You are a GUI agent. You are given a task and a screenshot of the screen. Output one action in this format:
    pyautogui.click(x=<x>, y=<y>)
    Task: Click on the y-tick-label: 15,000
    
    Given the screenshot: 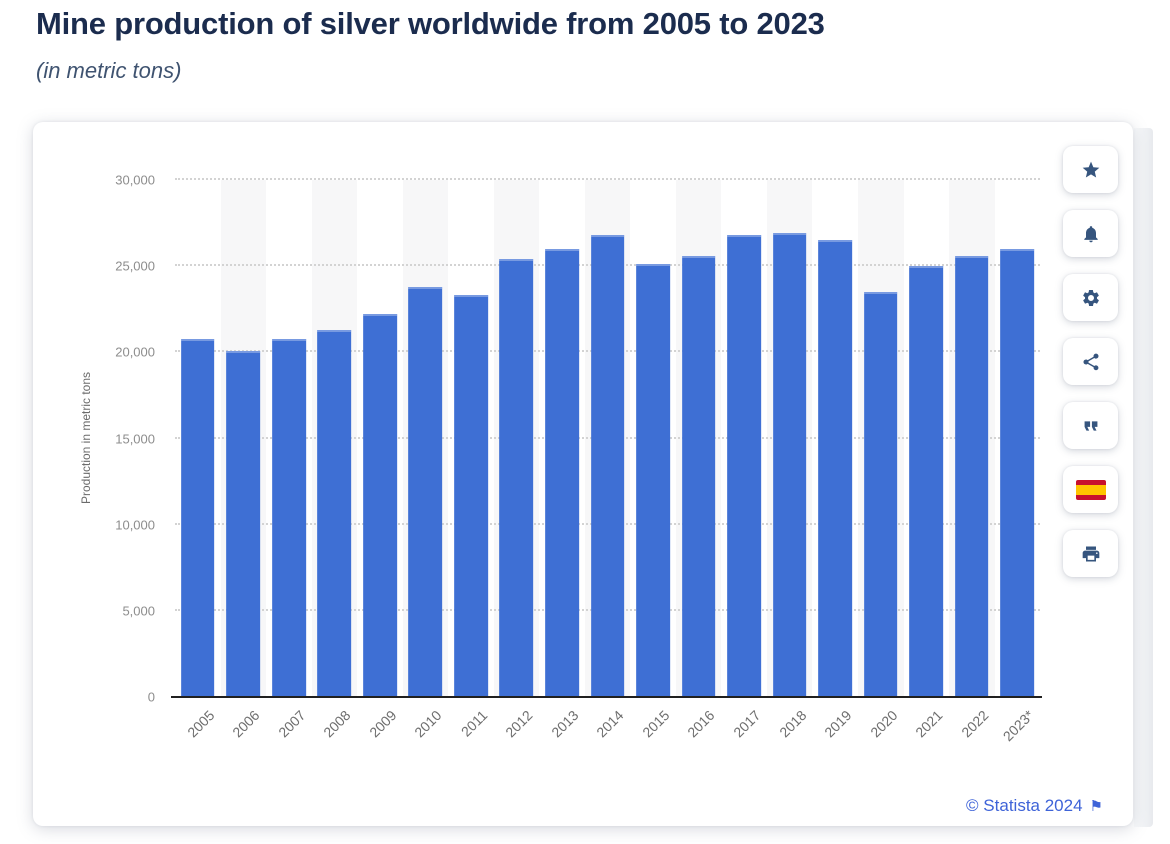 What is the action you would take?
    pyautogui.click(x=135, y=438)
    